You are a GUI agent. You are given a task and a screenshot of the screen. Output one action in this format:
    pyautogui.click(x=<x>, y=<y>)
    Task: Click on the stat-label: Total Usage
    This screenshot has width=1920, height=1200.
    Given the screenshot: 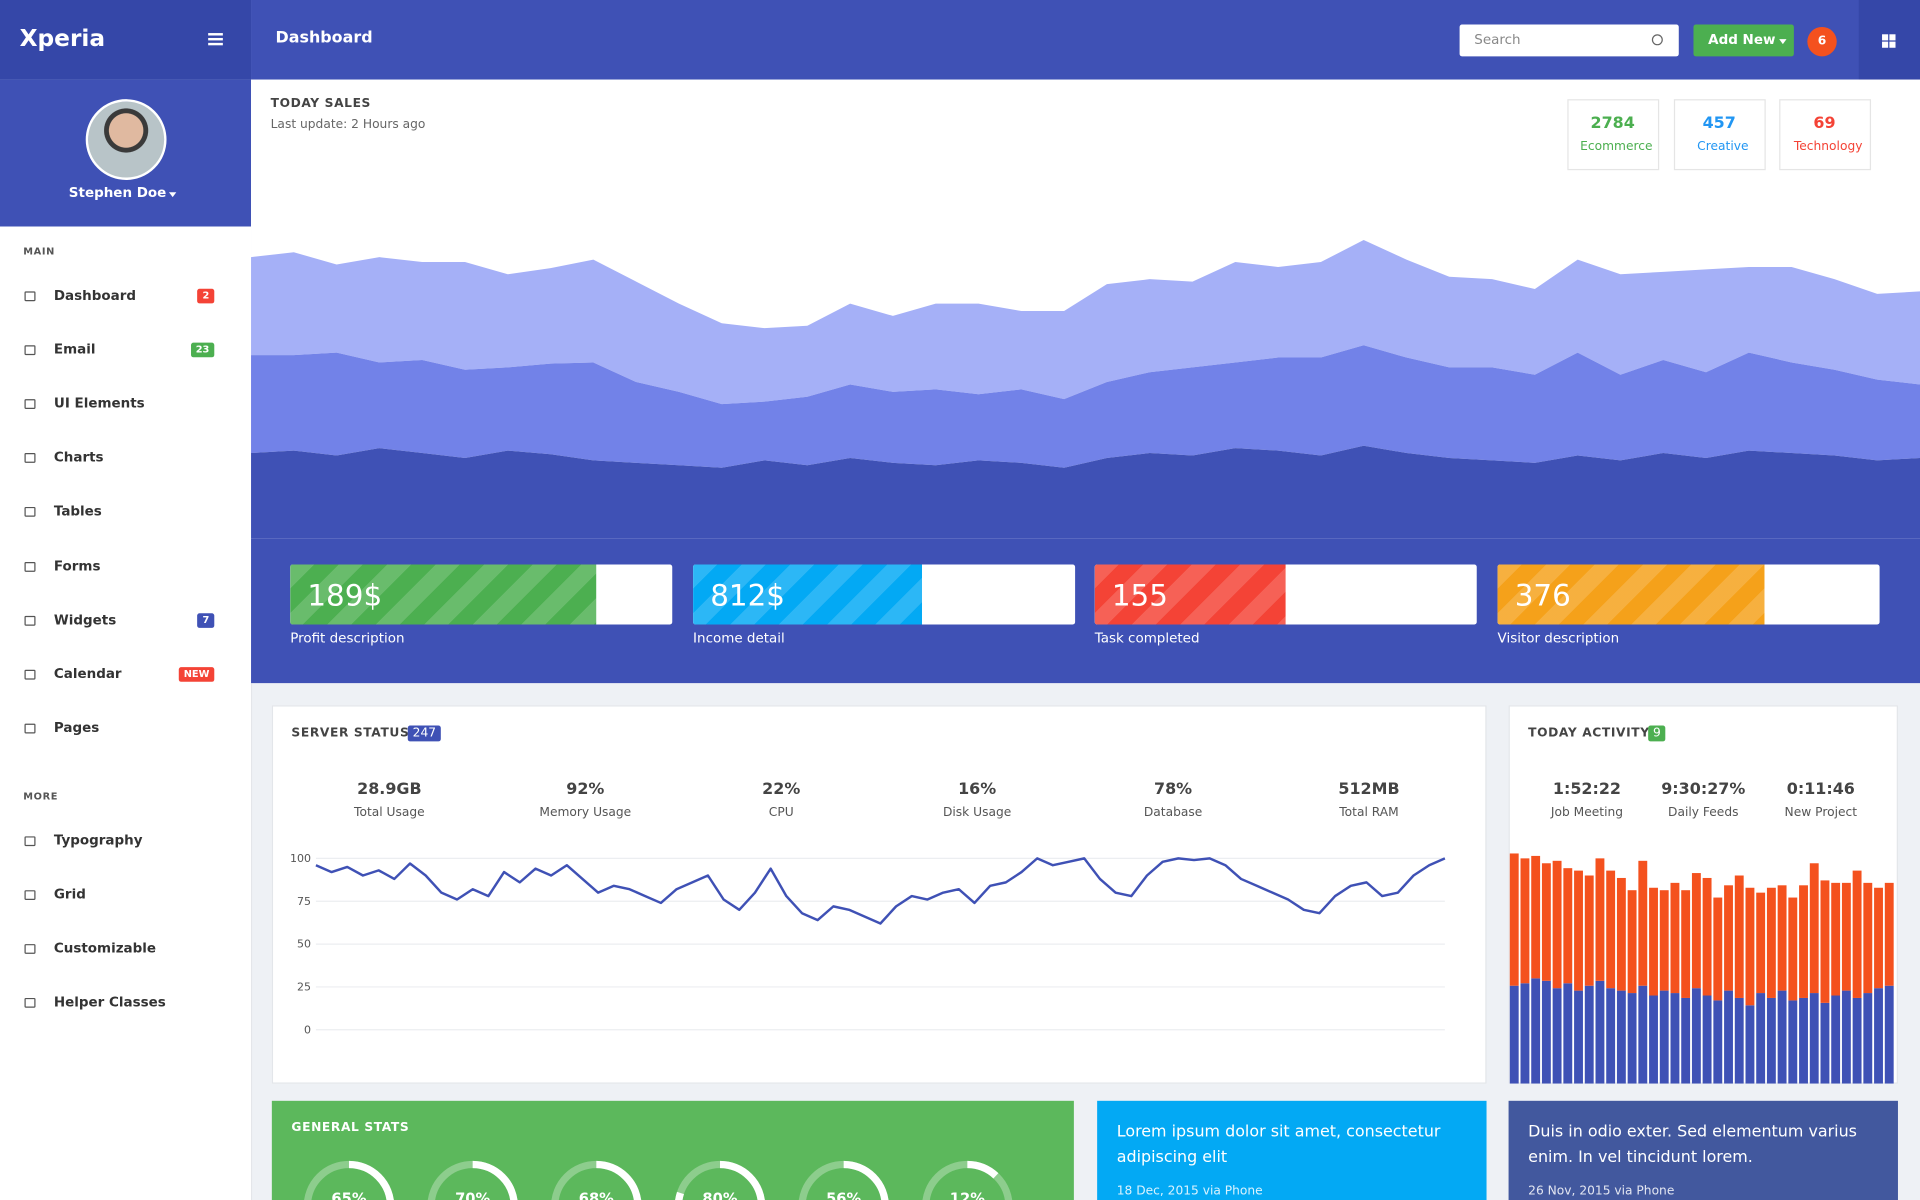 What is the action you would take?
    pyautogui.click(x=389, y=813)
    